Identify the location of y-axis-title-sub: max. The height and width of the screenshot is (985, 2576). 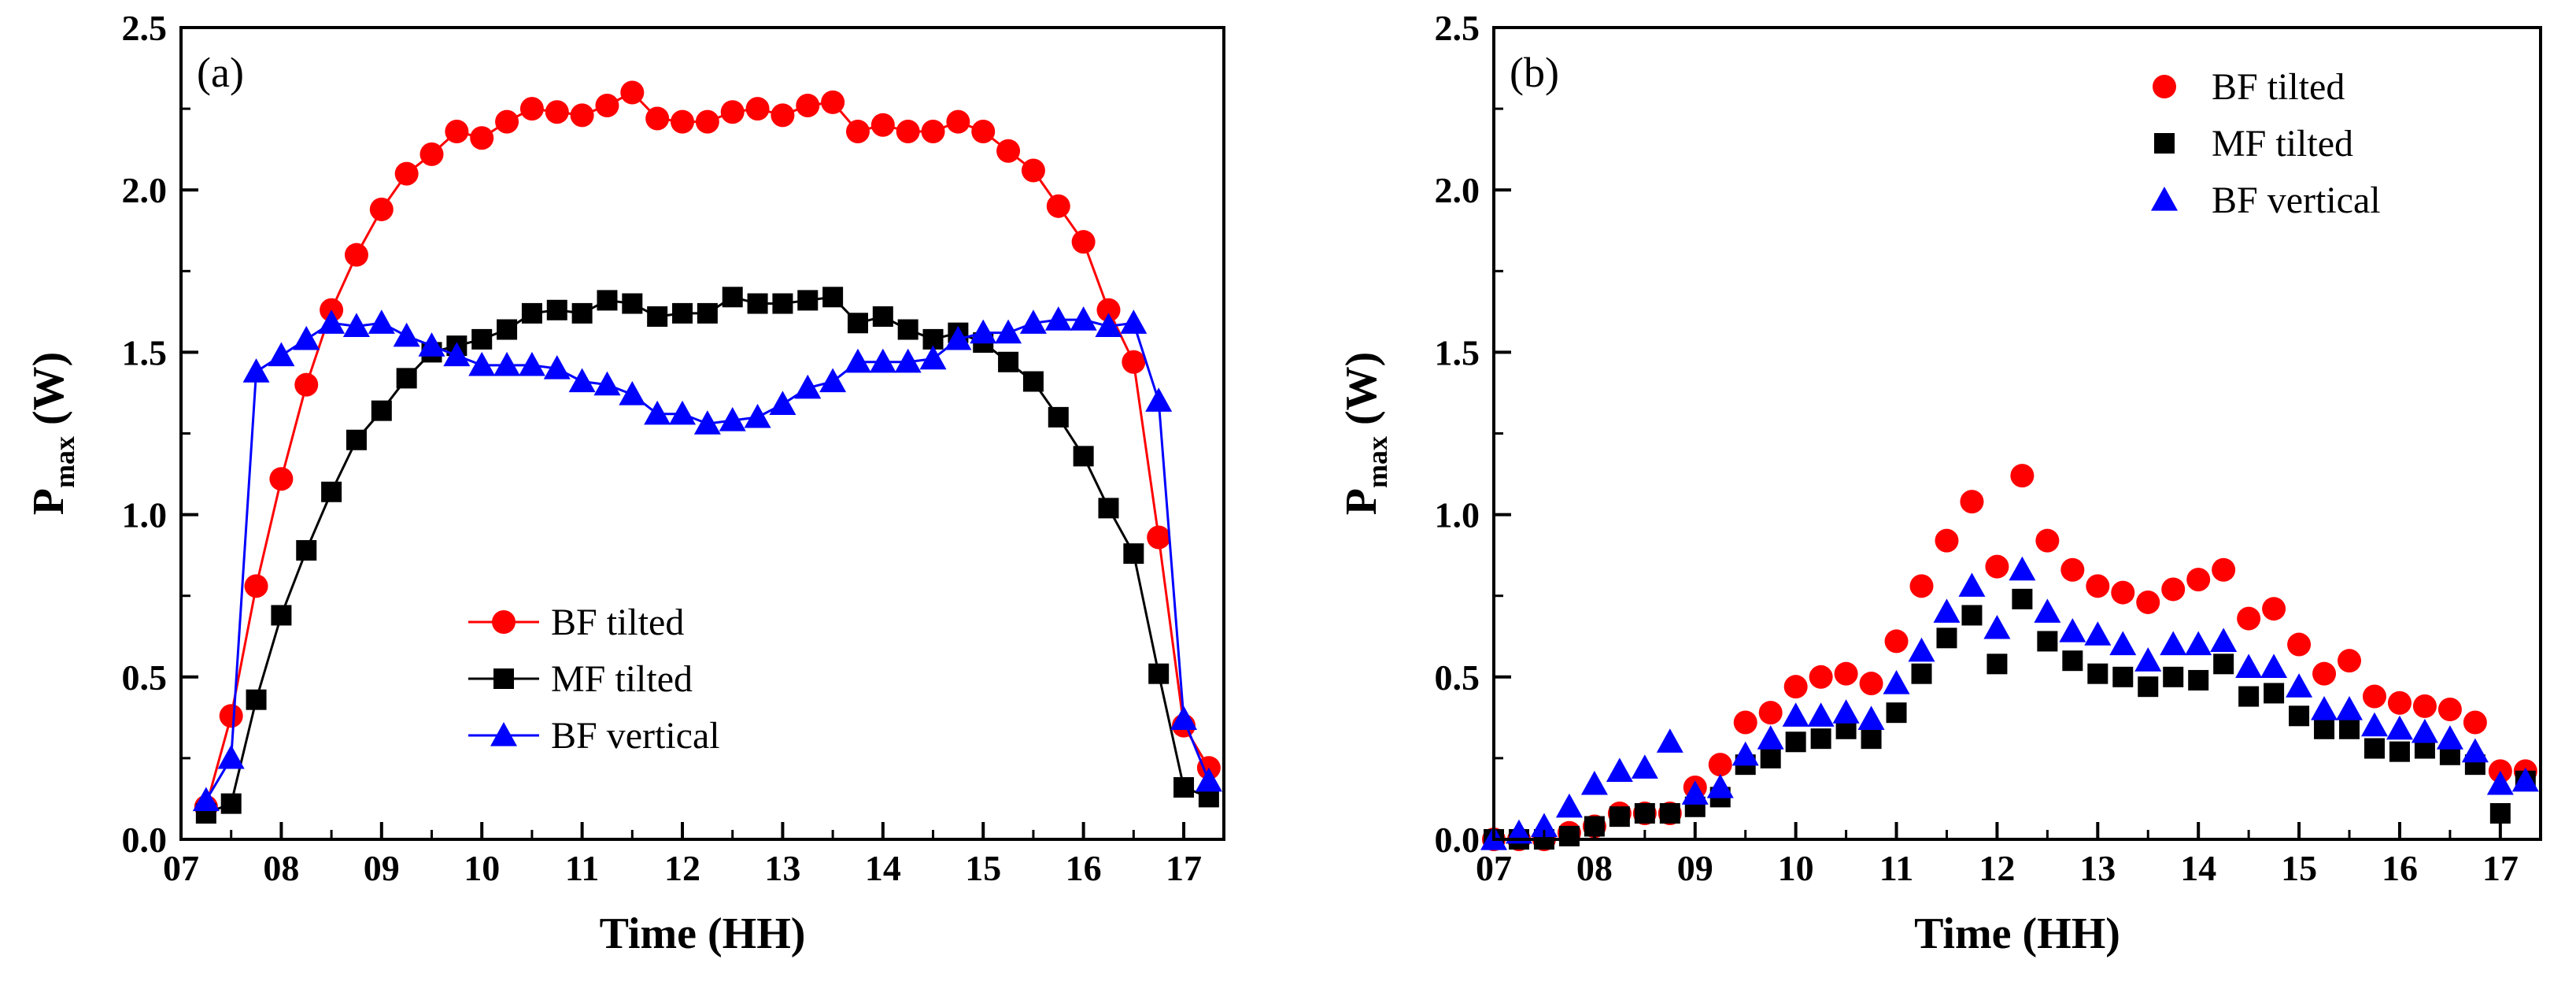
(1377, 462).